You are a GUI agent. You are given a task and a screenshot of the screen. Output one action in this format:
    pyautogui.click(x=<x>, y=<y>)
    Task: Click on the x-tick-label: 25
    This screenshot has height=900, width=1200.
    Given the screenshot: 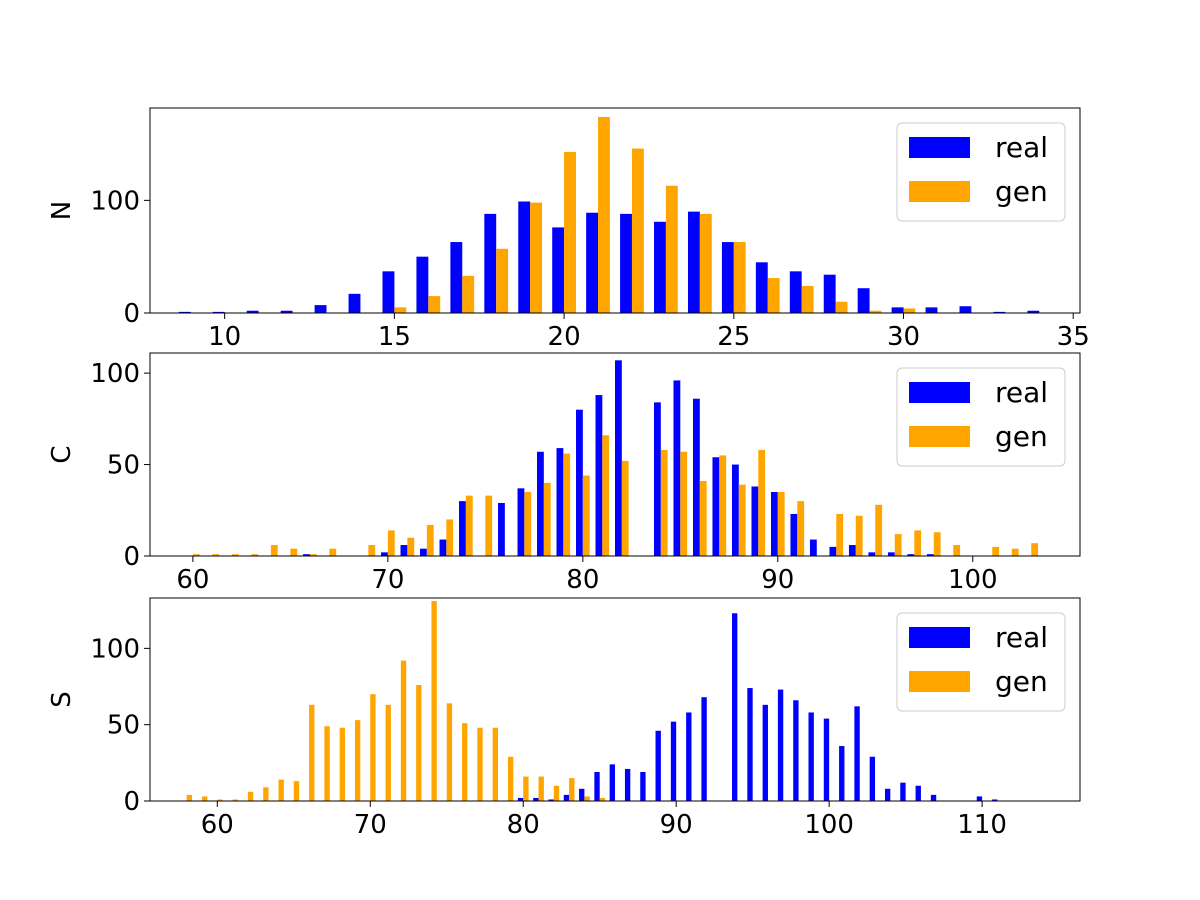 What is the action you would take?
    pyautogui.click(x=733, y=337)
    